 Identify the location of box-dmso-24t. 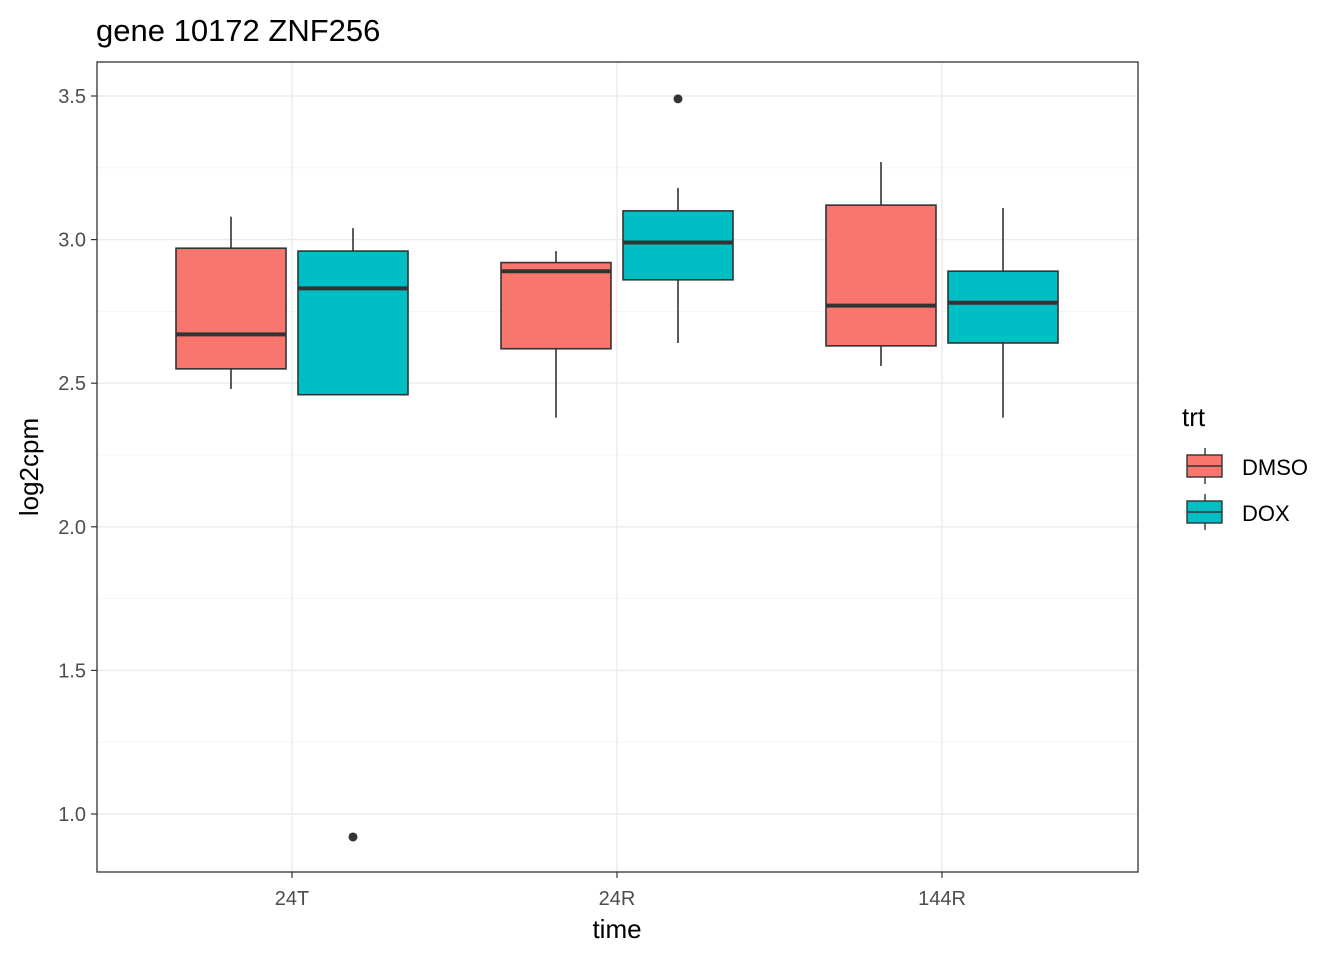
(231, 308).